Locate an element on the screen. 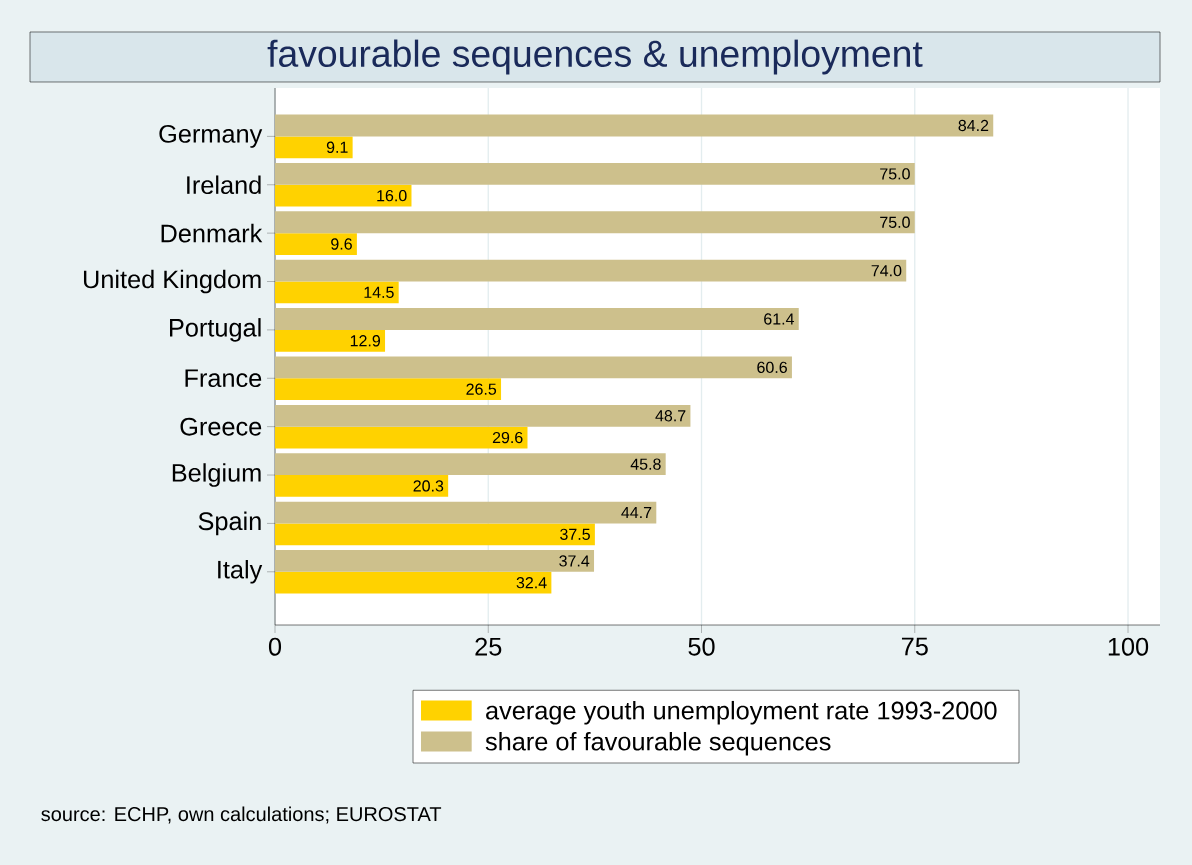 The image size is (1192, 865). data-label: 20.3 is located at coordinates (428, 486).